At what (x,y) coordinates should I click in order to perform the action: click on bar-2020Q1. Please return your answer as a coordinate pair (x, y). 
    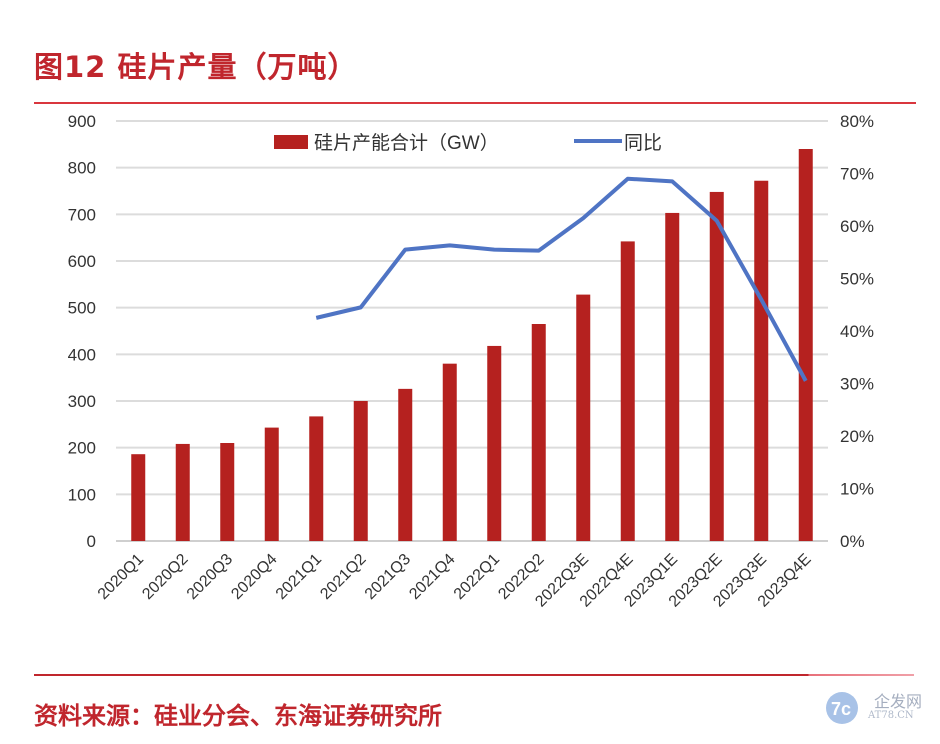
    Looking at the image, I should click on (138, 497).